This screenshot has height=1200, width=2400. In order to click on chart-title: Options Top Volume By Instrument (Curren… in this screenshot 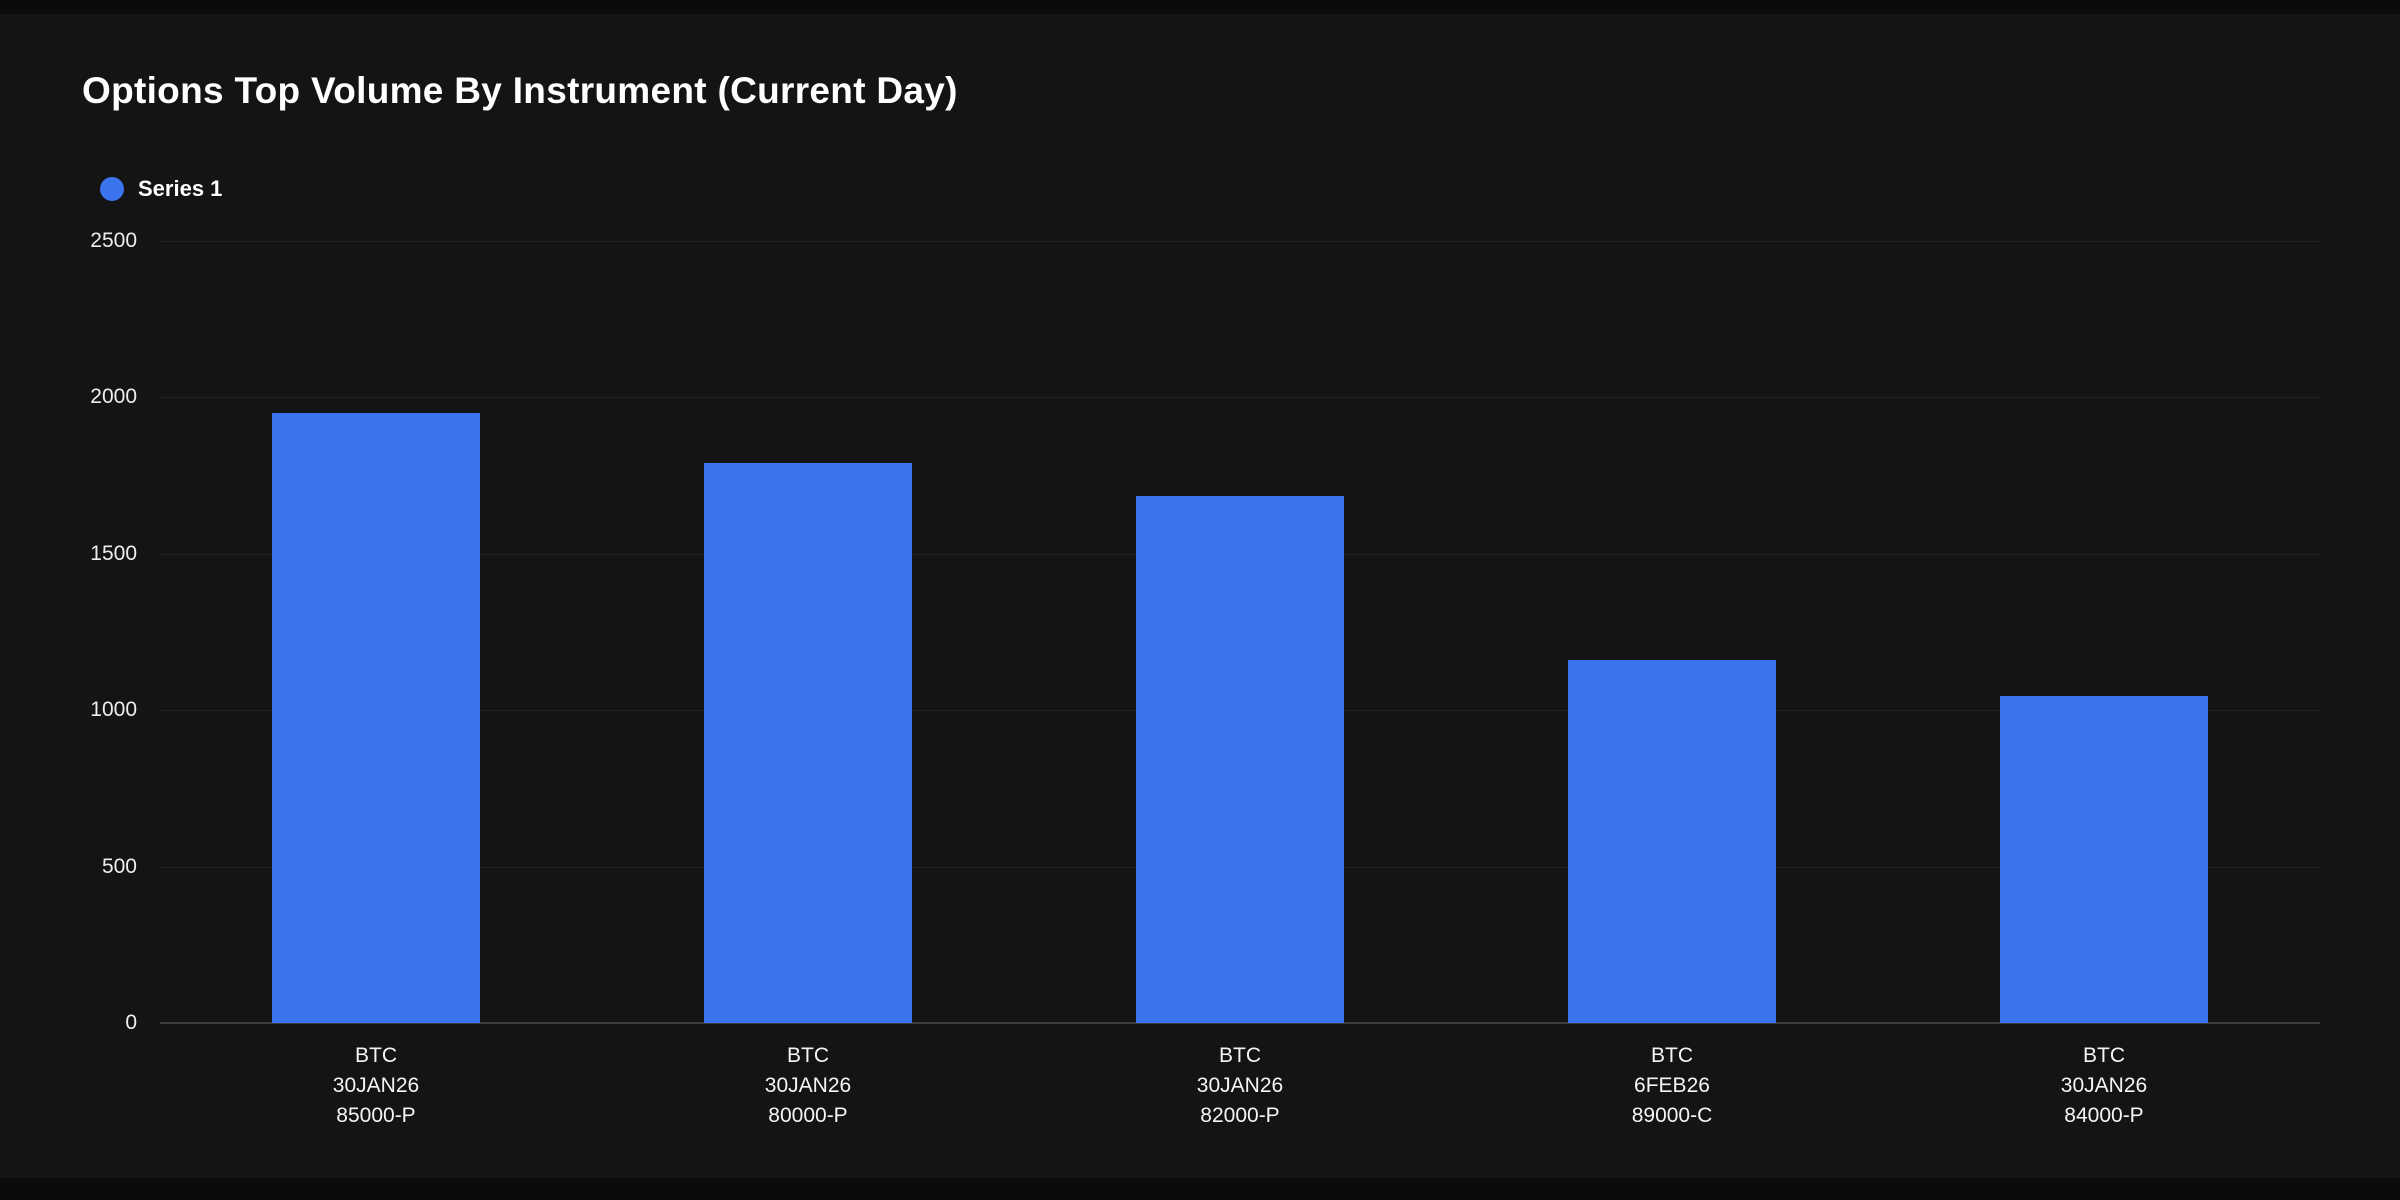, I will do `click(520, 90)`.